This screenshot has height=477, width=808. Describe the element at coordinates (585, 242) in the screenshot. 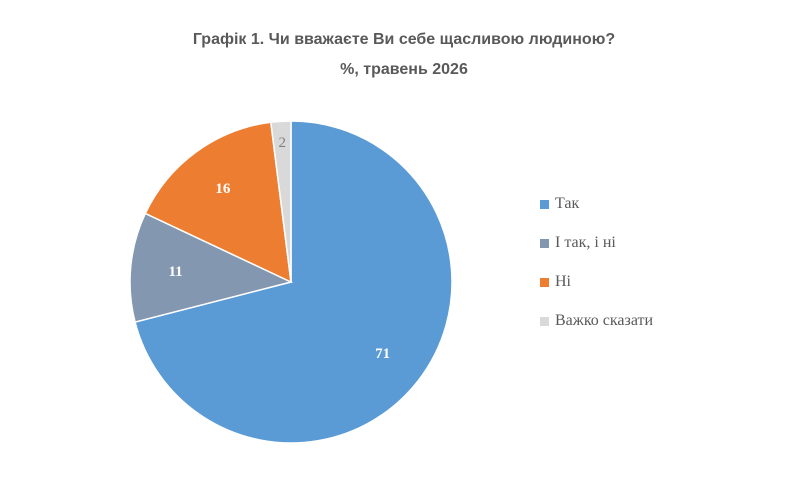

I see `legend-label: І так, і ні` at that location.